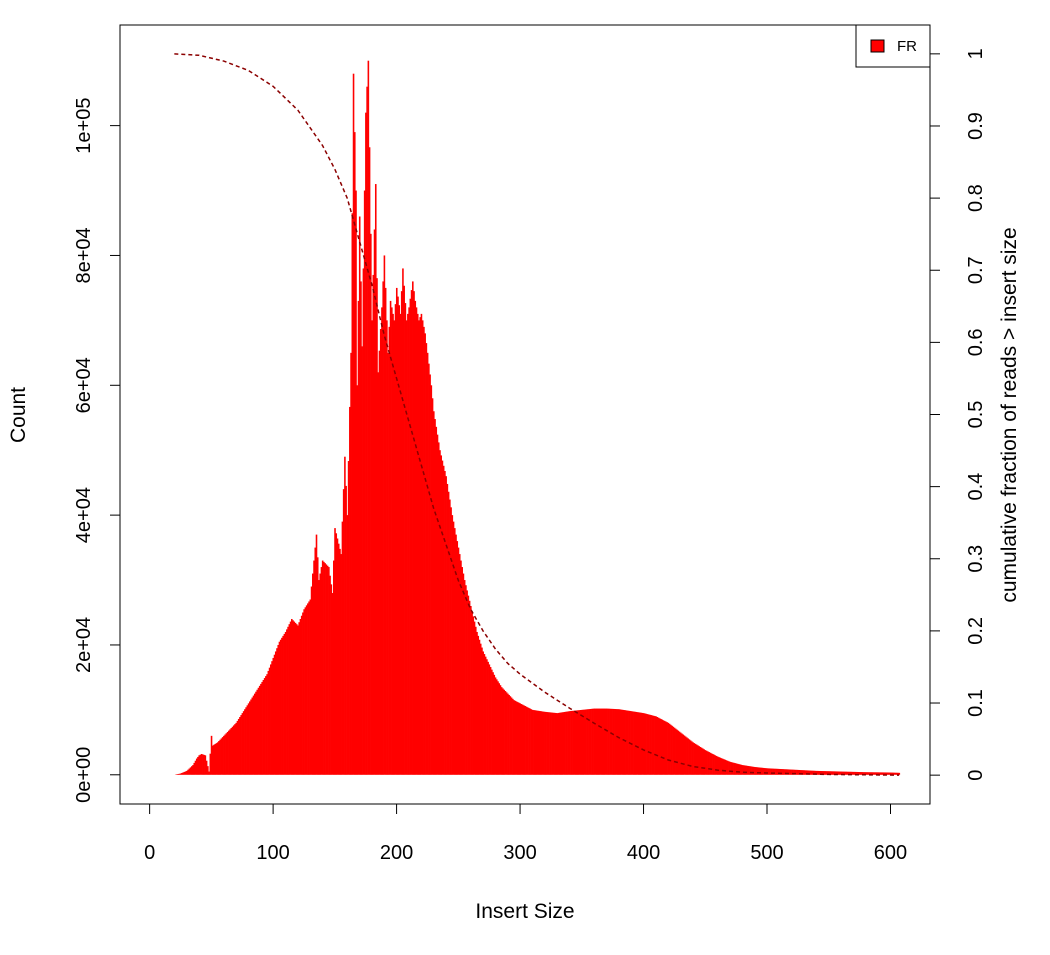 This screenshot has height=955, width=1050. I want to click on x-tick-label: 0, so click(149, 853).